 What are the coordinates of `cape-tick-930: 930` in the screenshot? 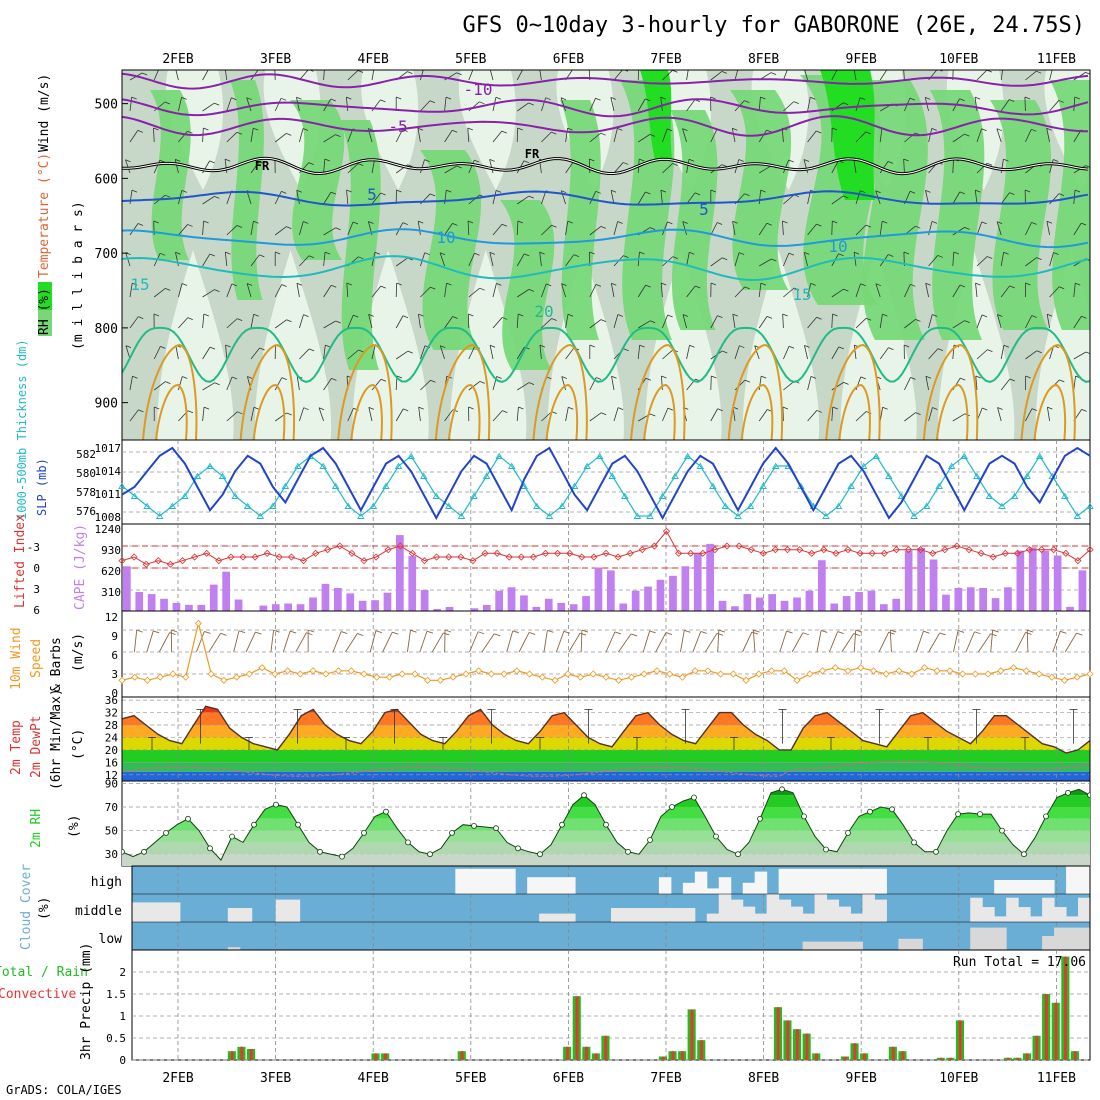 It's located at (111, 550).